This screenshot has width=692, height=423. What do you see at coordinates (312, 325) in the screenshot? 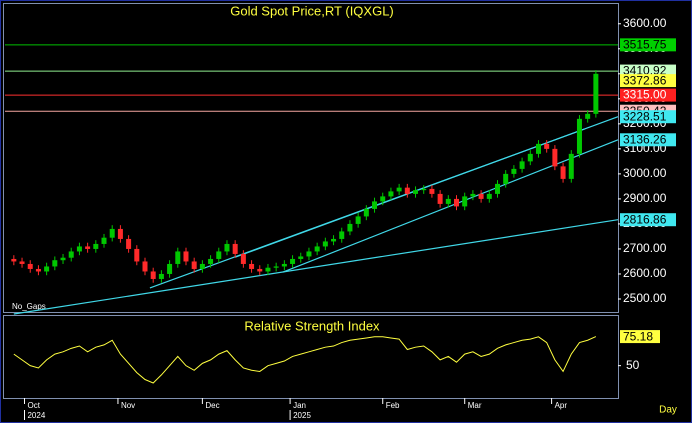
I see `rsi-title: Relative Strength Index` at bounding box center [312, 325].